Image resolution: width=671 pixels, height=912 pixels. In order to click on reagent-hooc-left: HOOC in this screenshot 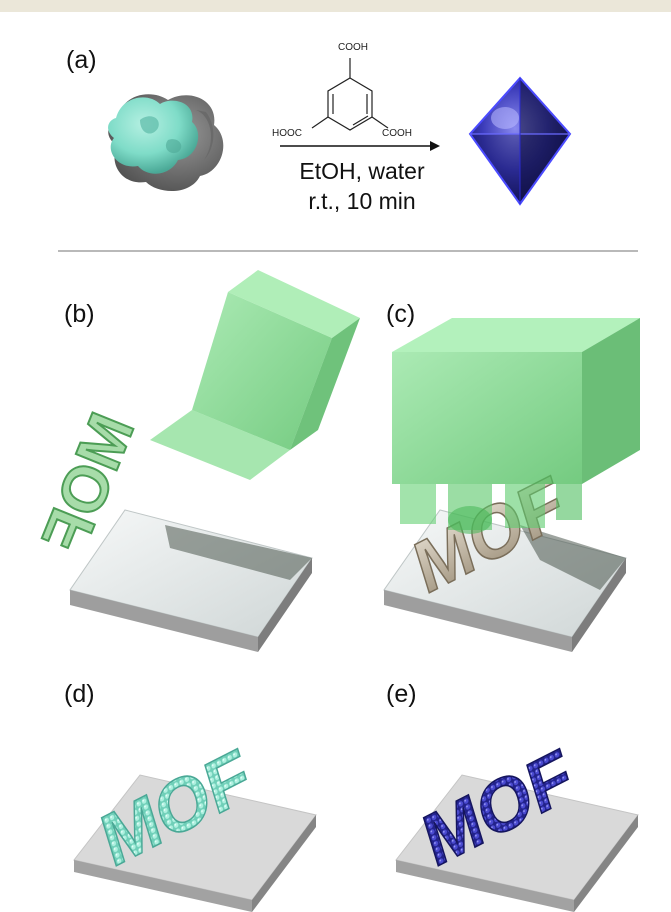, I will do `click(287, 133)`.